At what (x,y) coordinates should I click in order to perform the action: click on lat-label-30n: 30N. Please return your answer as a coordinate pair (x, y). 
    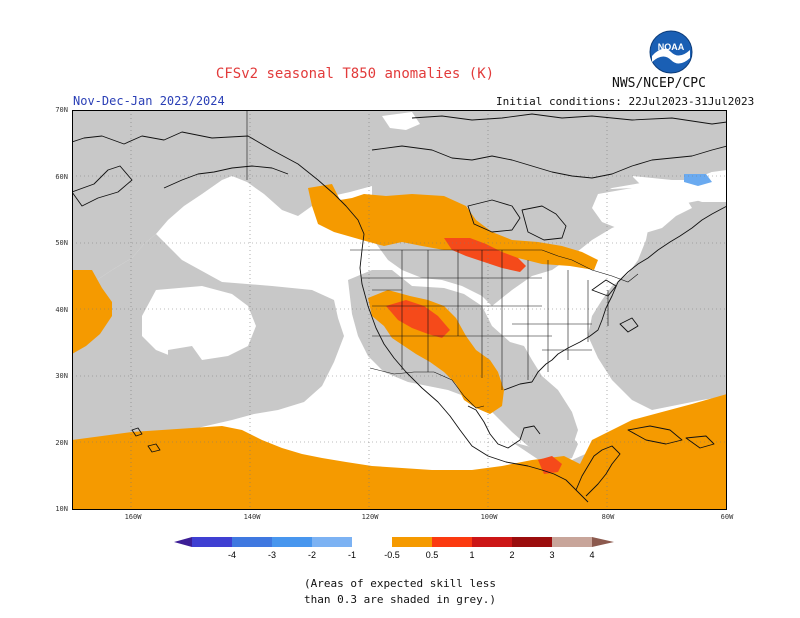
    Looking at the image, I should click on (61, 376).